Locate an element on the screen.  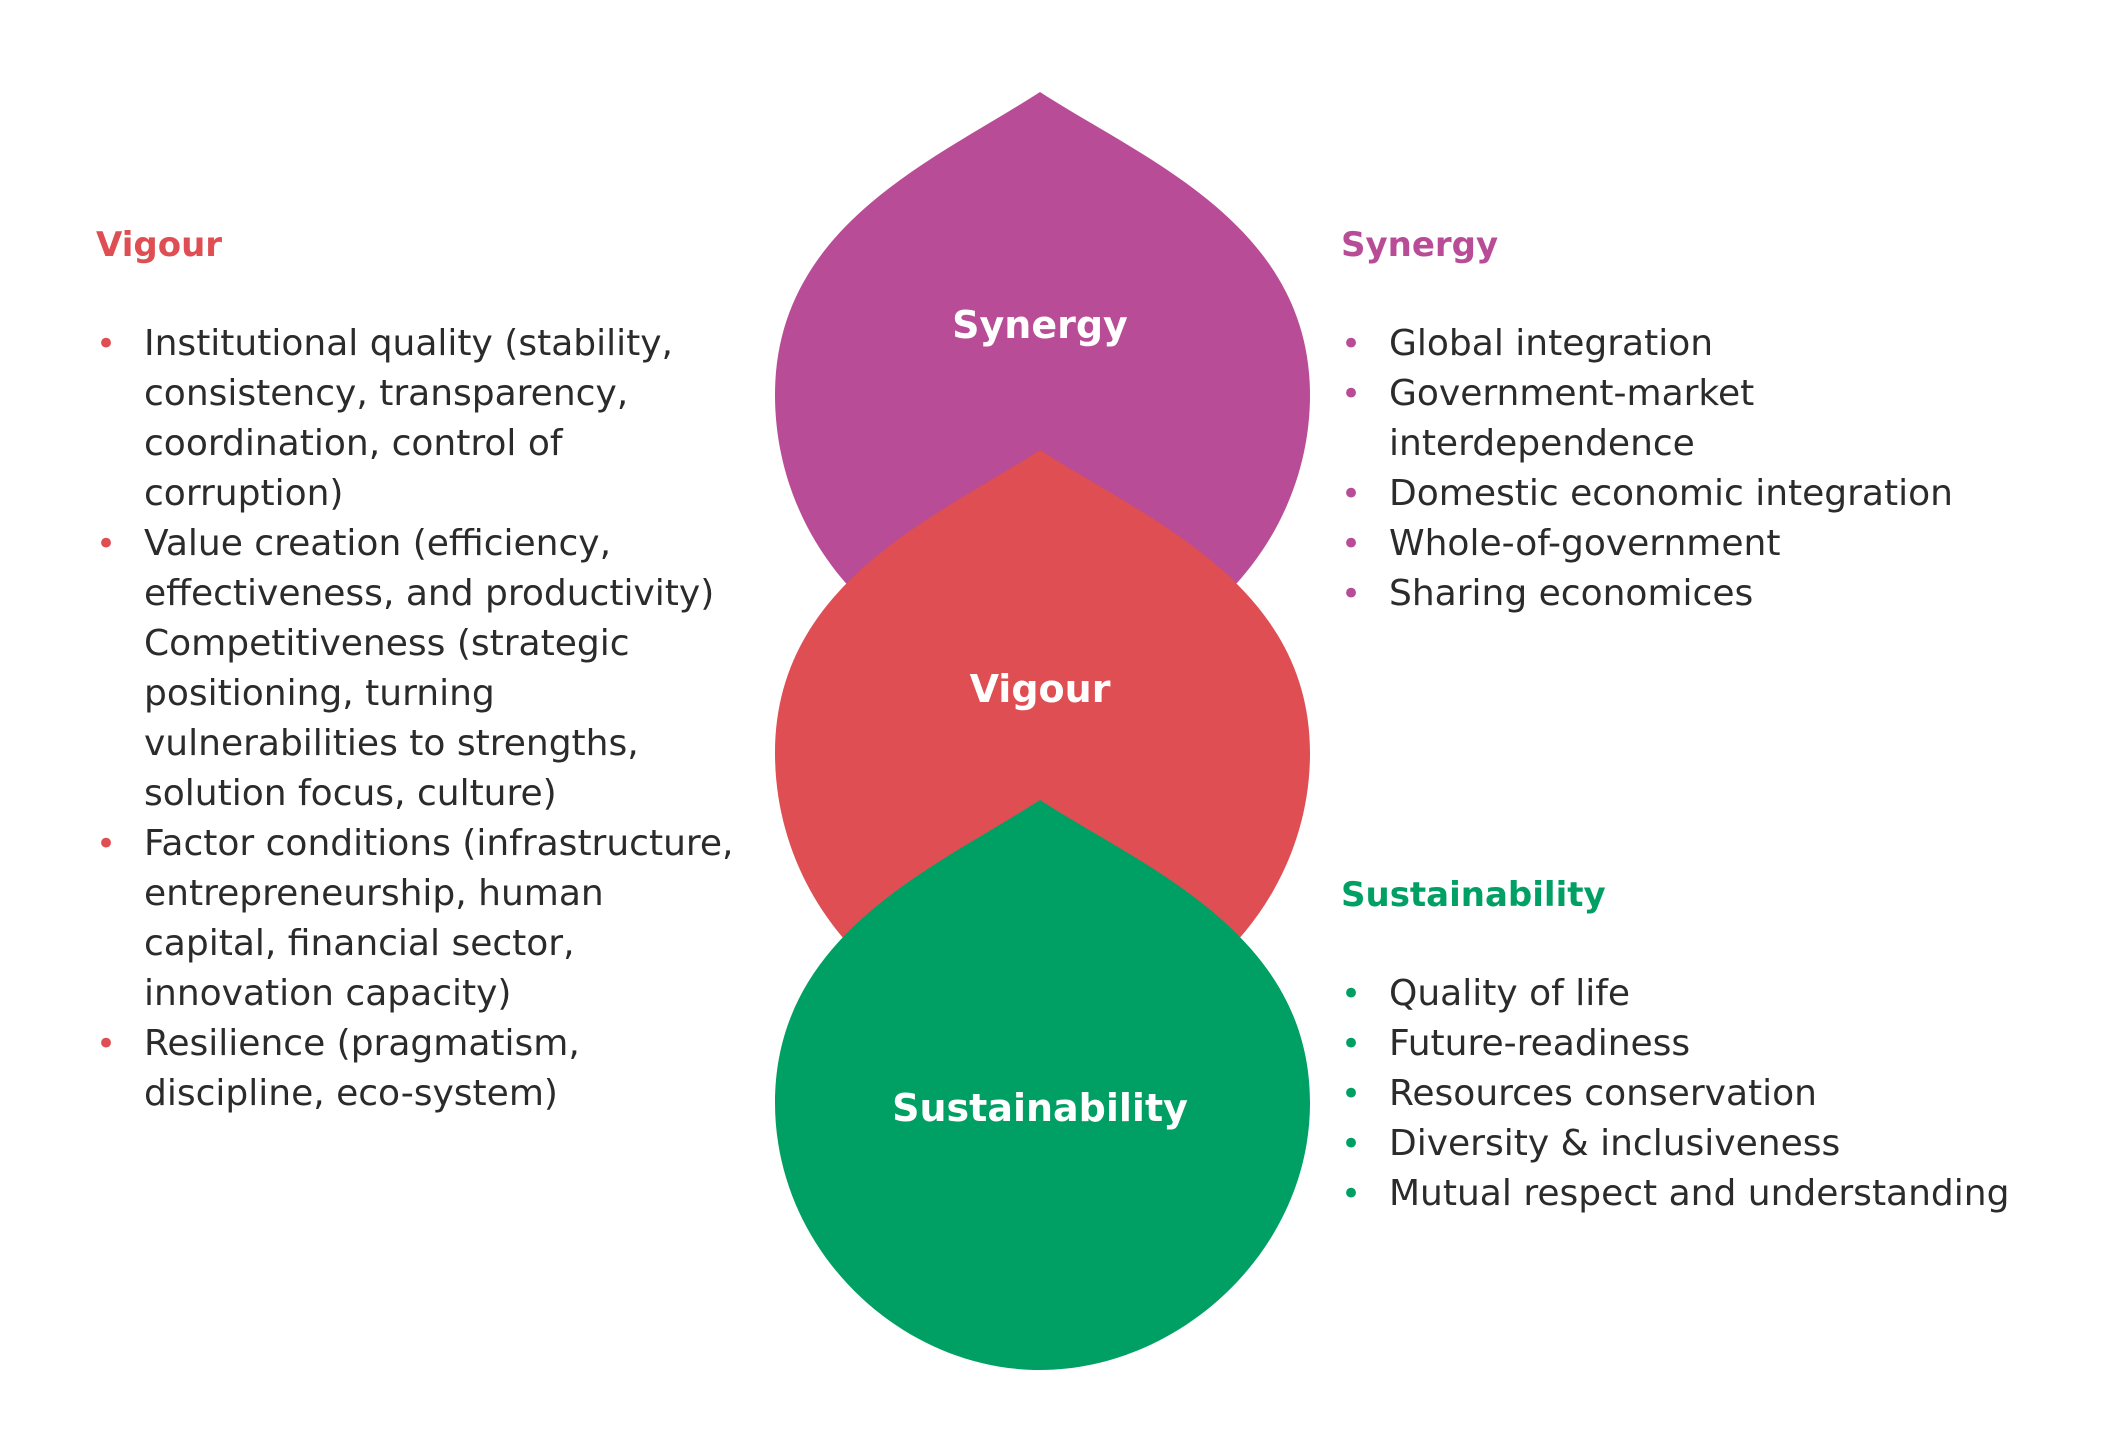
list-item-text: Future-readiness is located at coordinates (1540, 1043).